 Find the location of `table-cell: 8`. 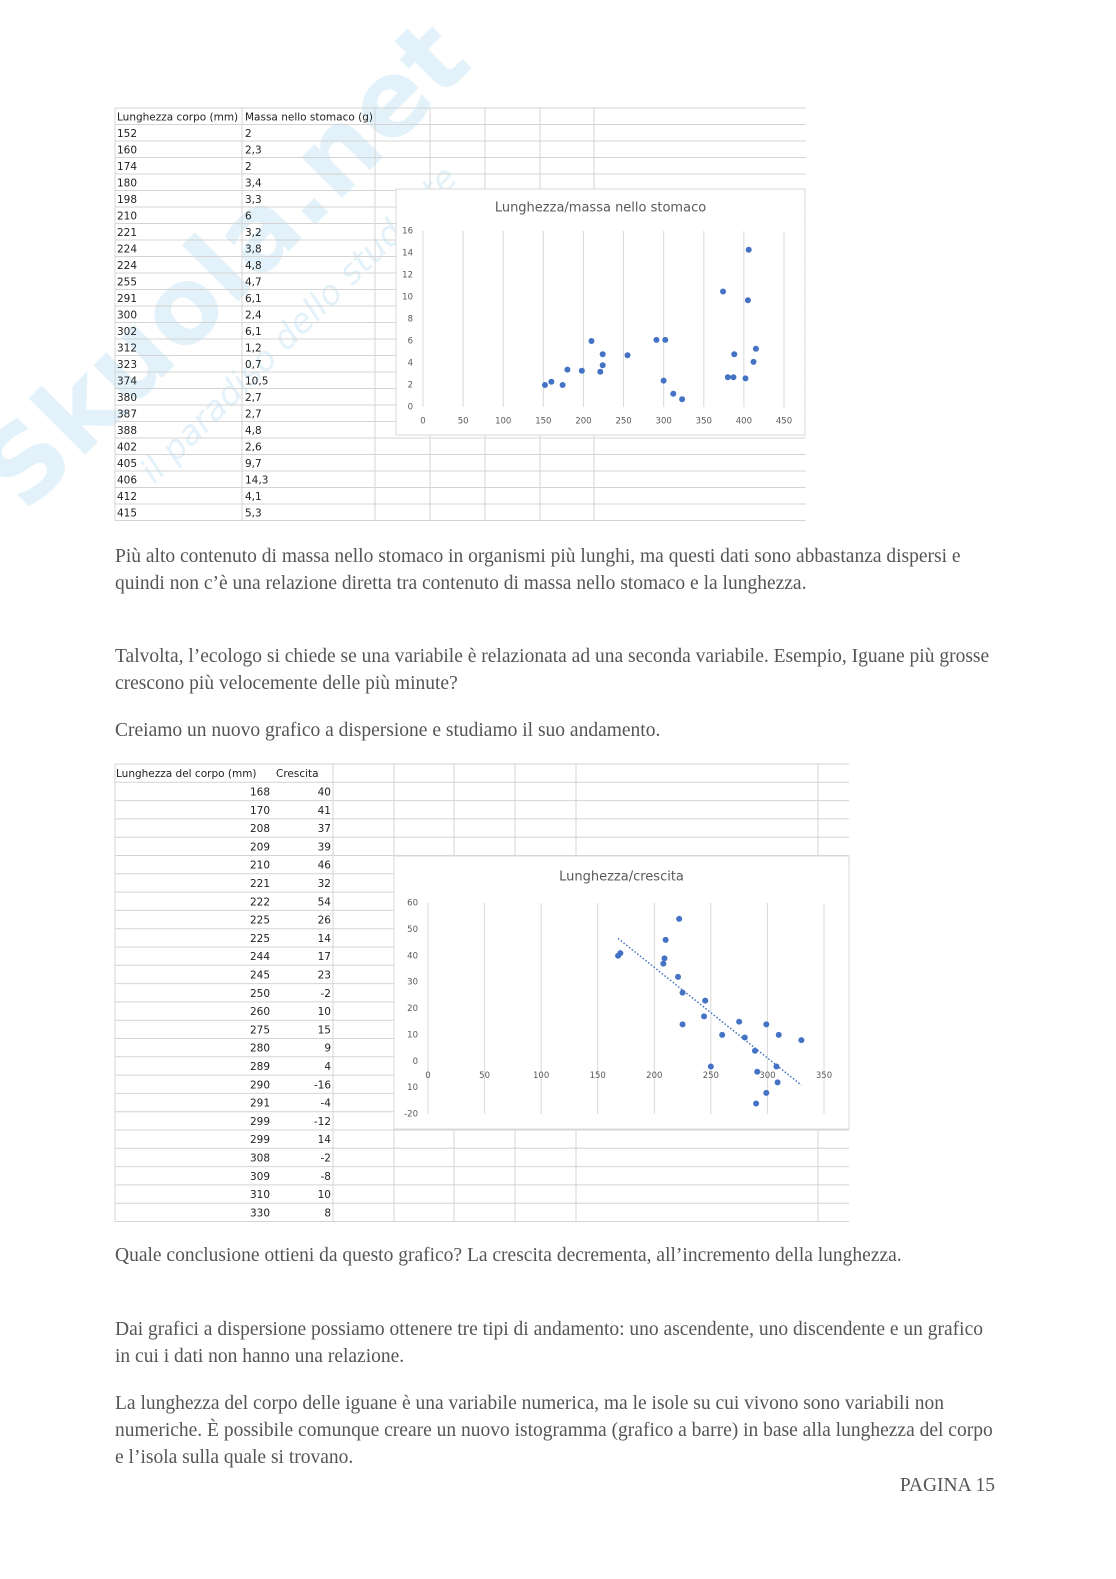

table-cell: 8 is located at coordinates (327, 1213).